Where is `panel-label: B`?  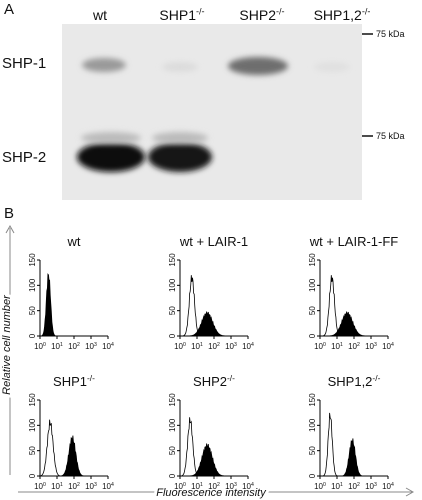
panel-label: B is located at coordinates (9, 213).